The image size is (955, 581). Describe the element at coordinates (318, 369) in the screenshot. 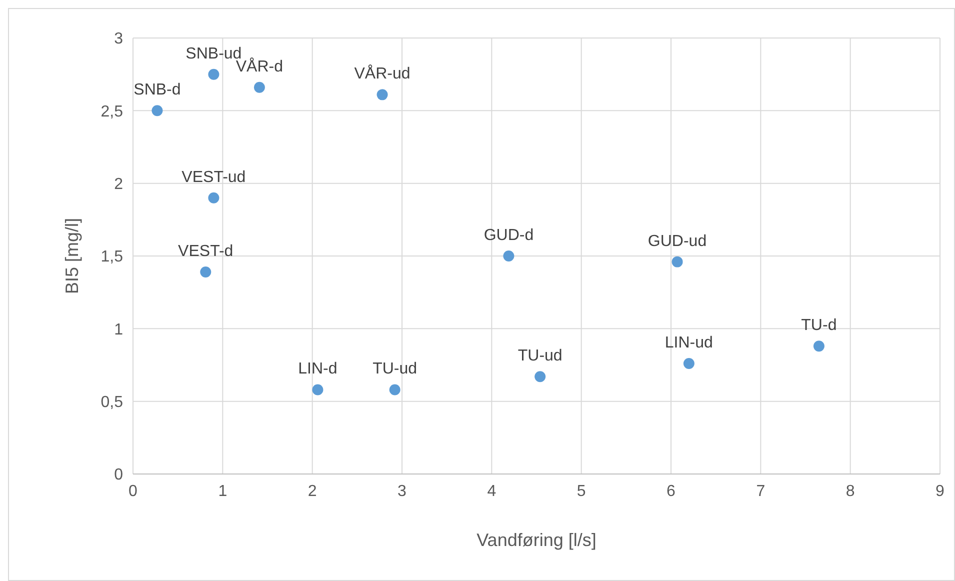

I see `annotation: LIN-d` at that location.